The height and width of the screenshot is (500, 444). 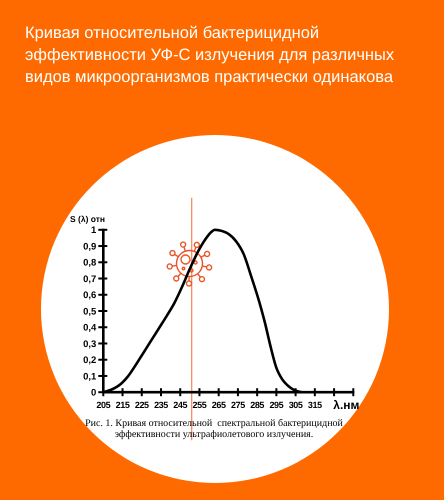 I want to click on x-tick-label: 315, so click(x=315, y=405).